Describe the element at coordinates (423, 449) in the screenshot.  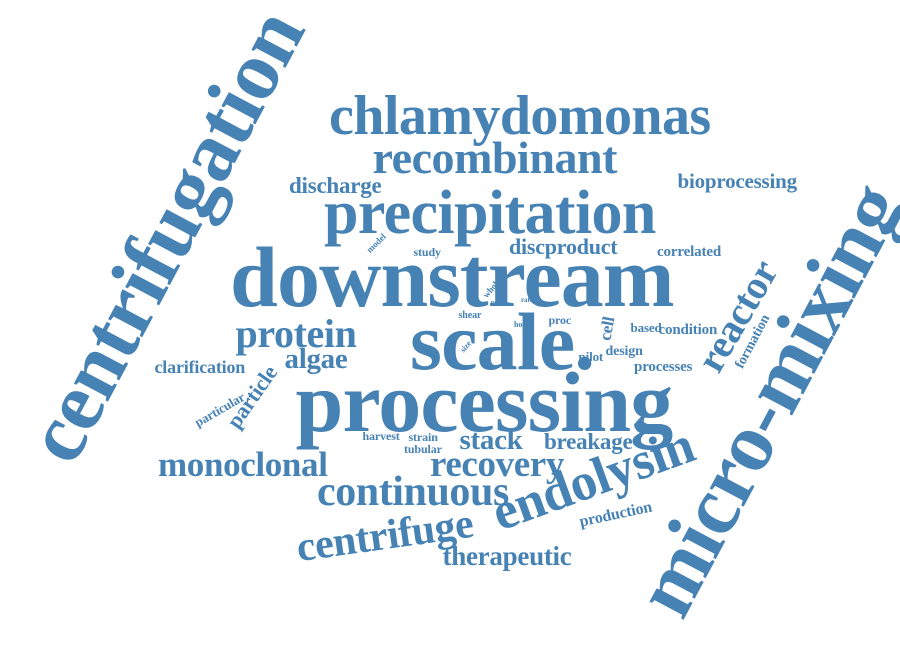
I see `word-tubular: tubular` at that location.